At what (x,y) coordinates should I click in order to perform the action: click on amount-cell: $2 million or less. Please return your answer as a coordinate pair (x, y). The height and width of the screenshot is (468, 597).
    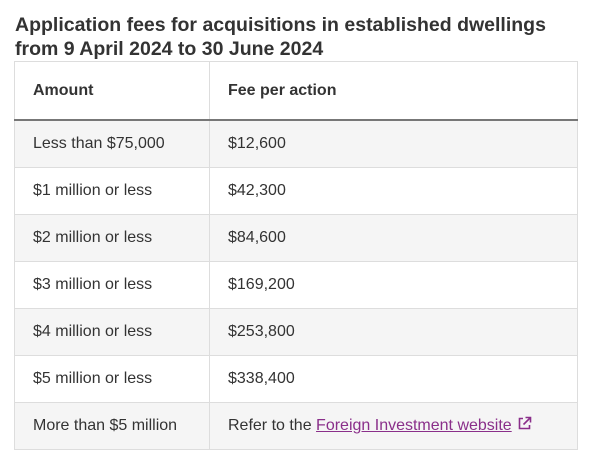
    Looking at the image, I should click on (112, 238).